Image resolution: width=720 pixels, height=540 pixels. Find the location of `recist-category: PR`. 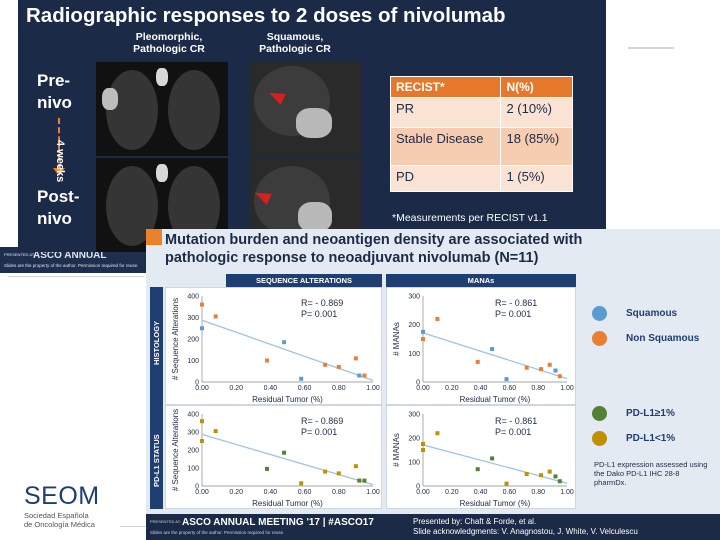

recist-category: PR is located at coordinates (445, 112).